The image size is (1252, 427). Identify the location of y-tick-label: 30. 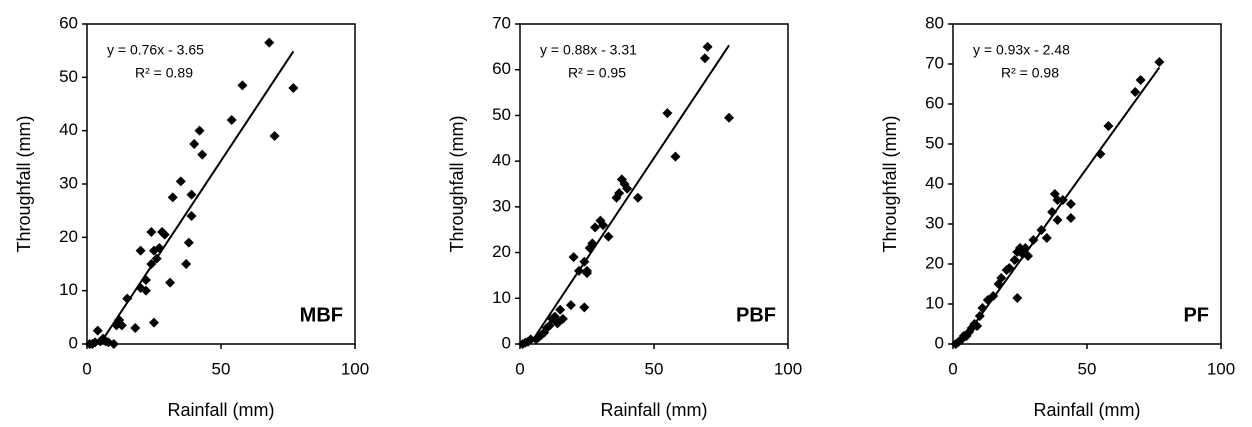
(68, 182).